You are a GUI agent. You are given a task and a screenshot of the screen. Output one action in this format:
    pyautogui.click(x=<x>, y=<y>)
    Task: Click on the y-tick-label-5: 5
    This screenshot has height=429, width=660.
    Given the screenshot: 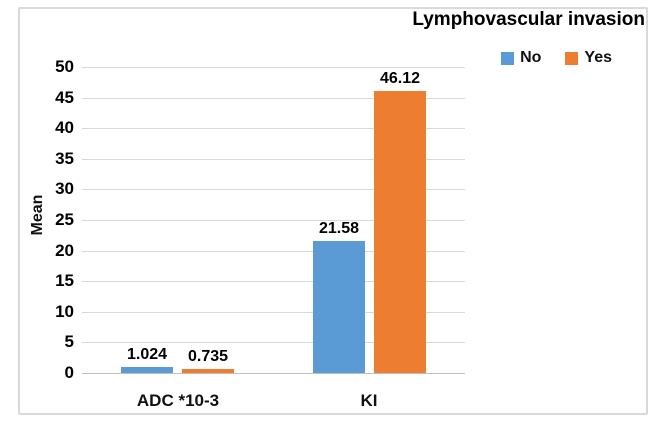 What is the action you would take?
    pyautogui.click(x=69, y=341)
    